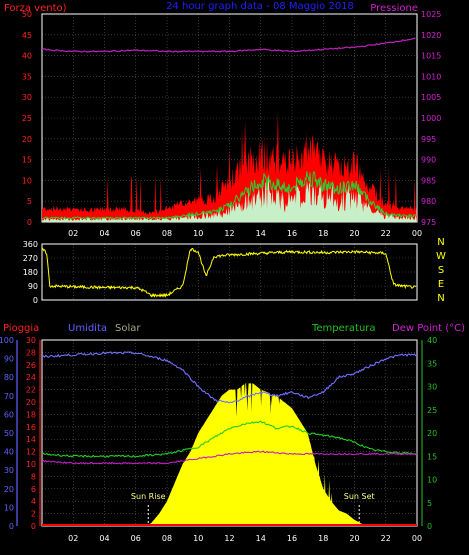 Image resolution: width=469 pixels, height=555 pixels. I want to click on humidity-tick-label: 50, so click(9, 433).